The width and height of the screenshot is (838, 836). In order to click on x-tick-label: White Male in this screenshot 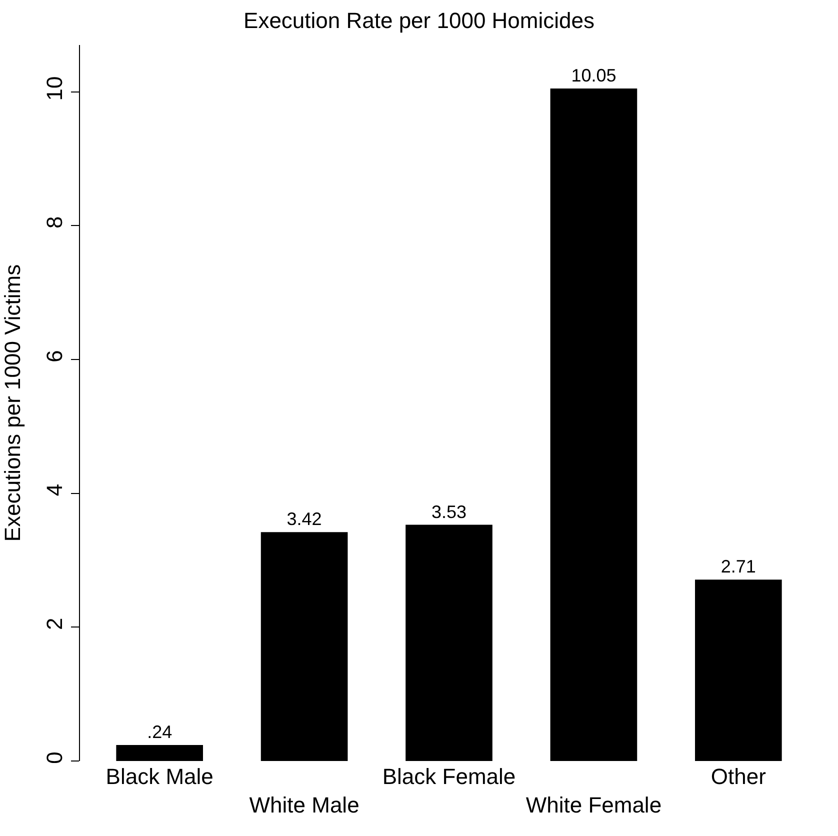, I will do `click(304, 805)`.